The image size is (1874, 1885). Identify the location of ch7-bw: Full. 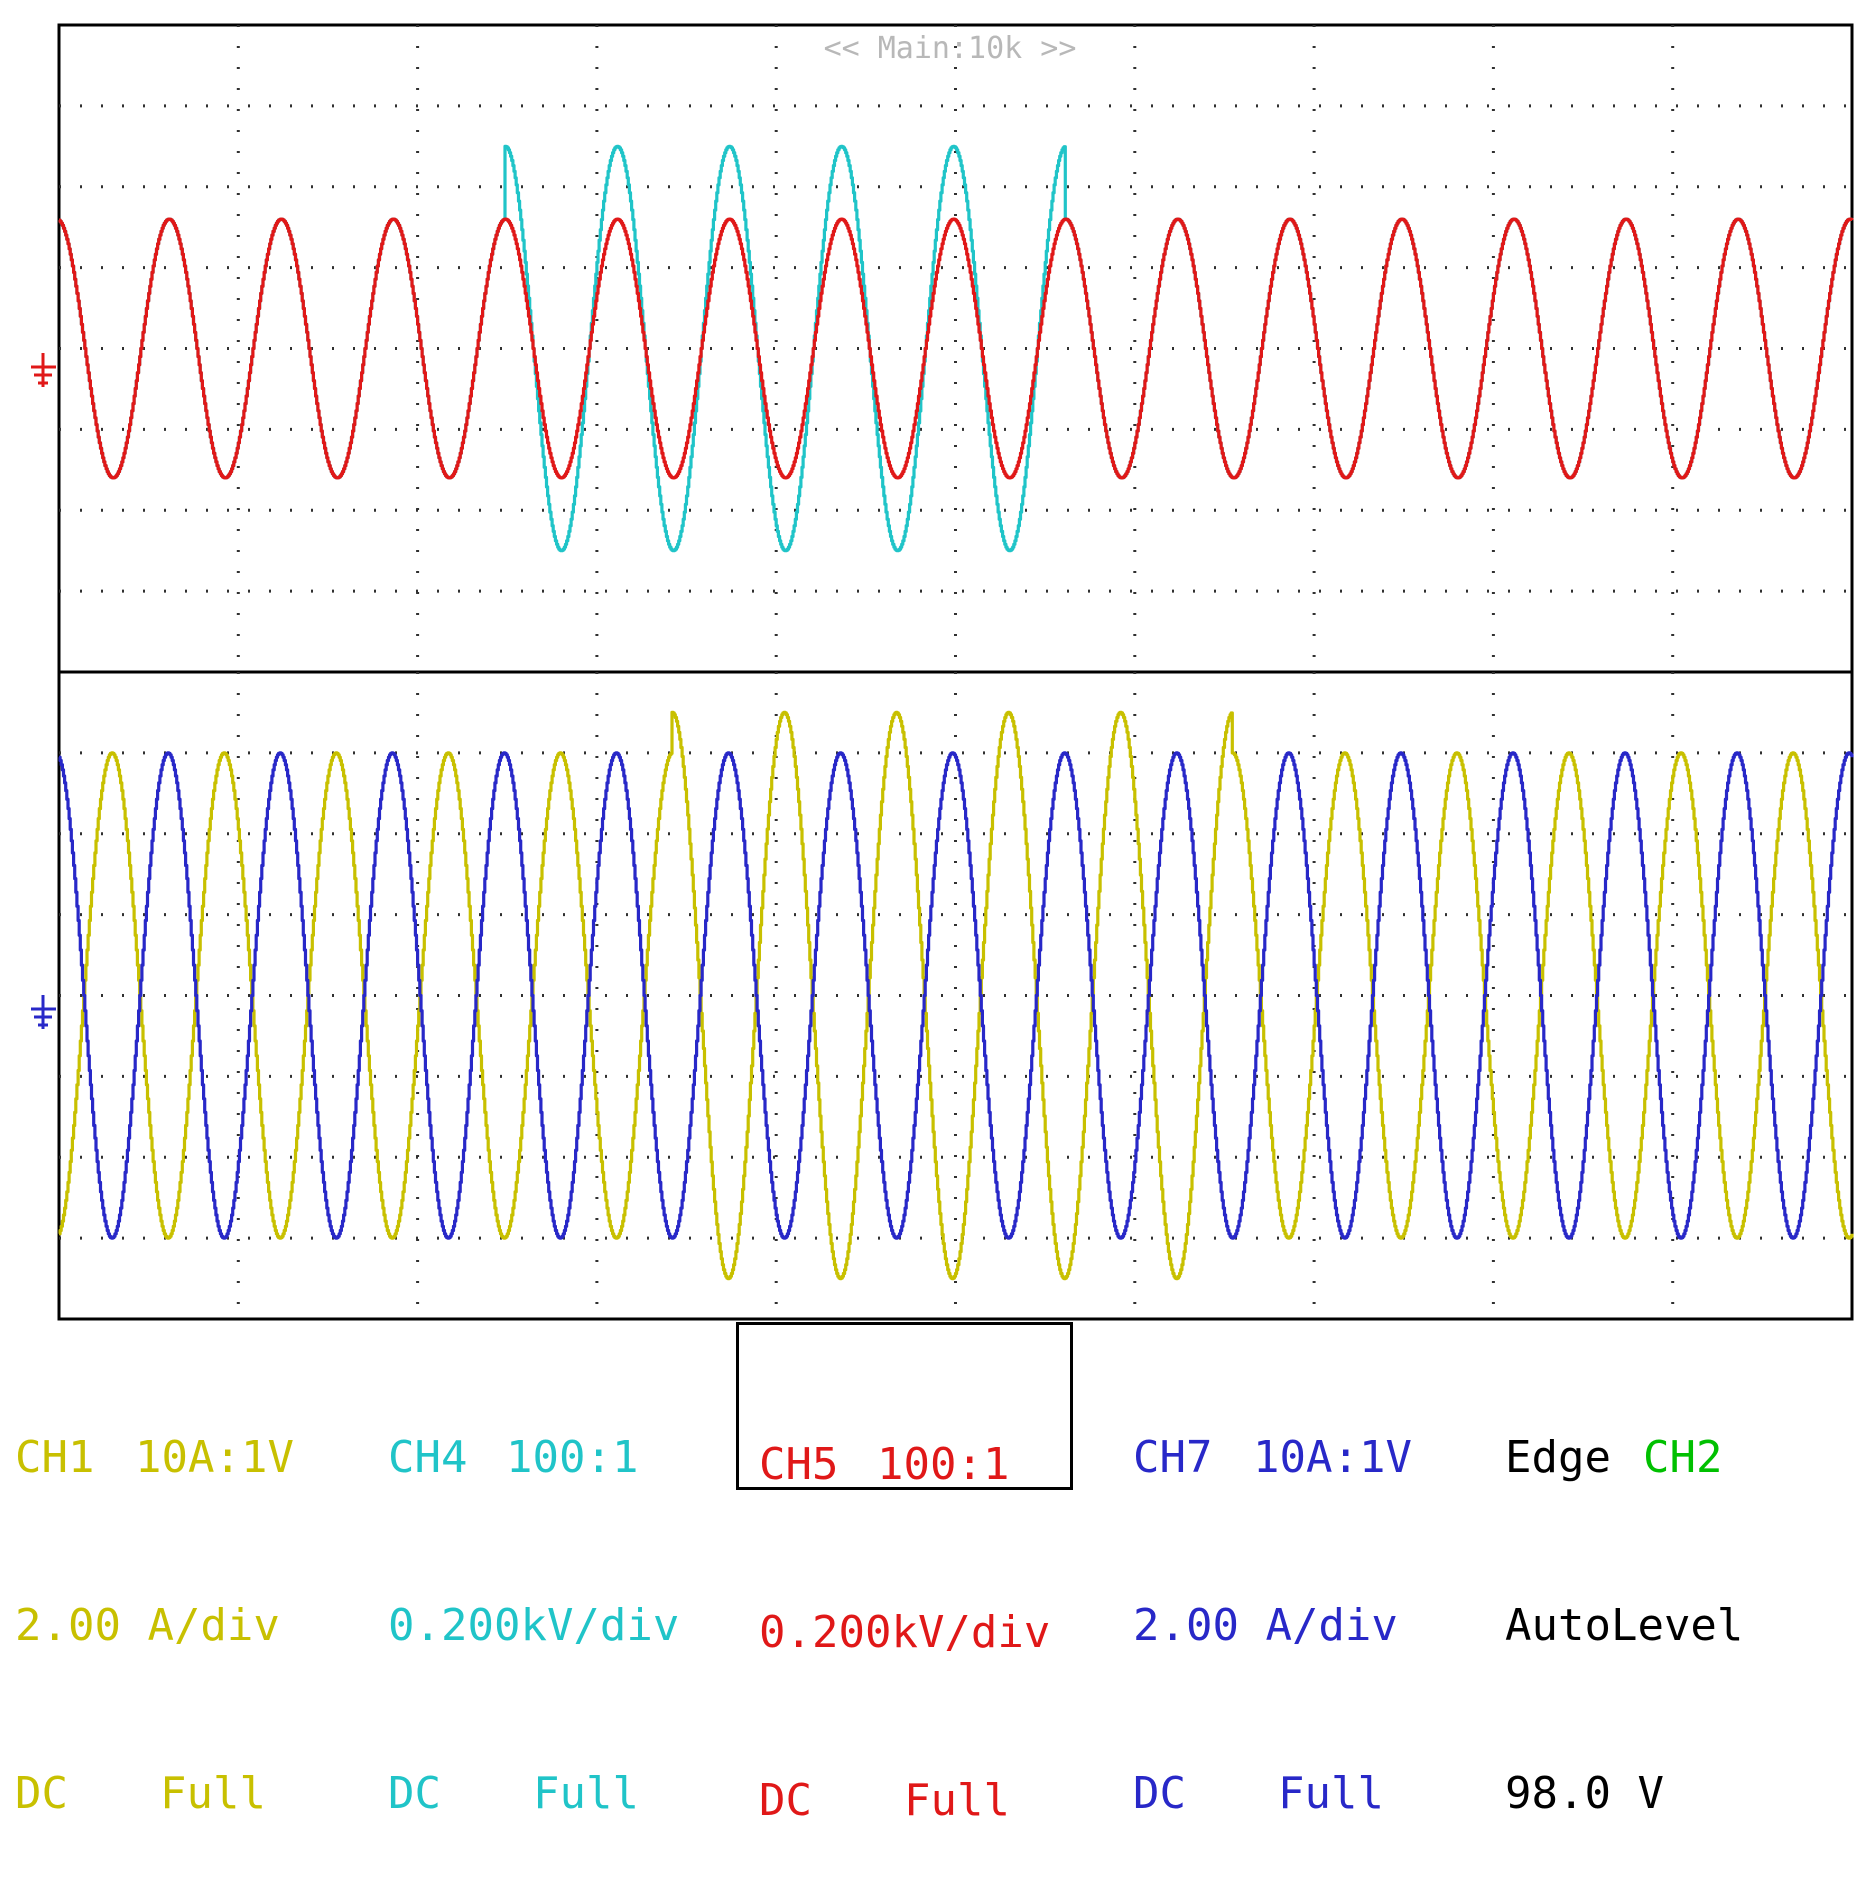
(1331, 1793).